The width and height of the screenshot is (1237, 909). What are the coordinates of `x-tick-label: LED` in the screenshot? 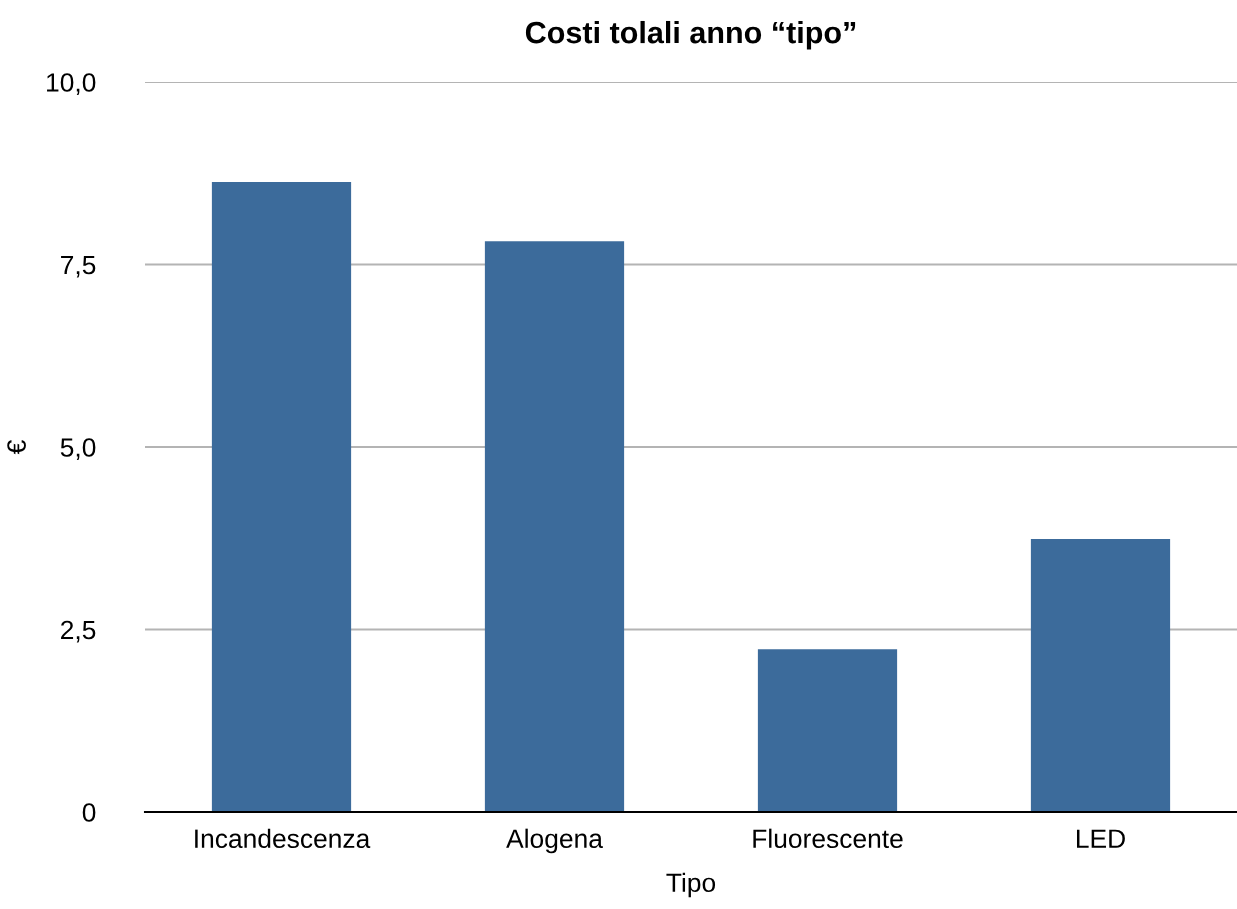 It's located at (1101, 838).